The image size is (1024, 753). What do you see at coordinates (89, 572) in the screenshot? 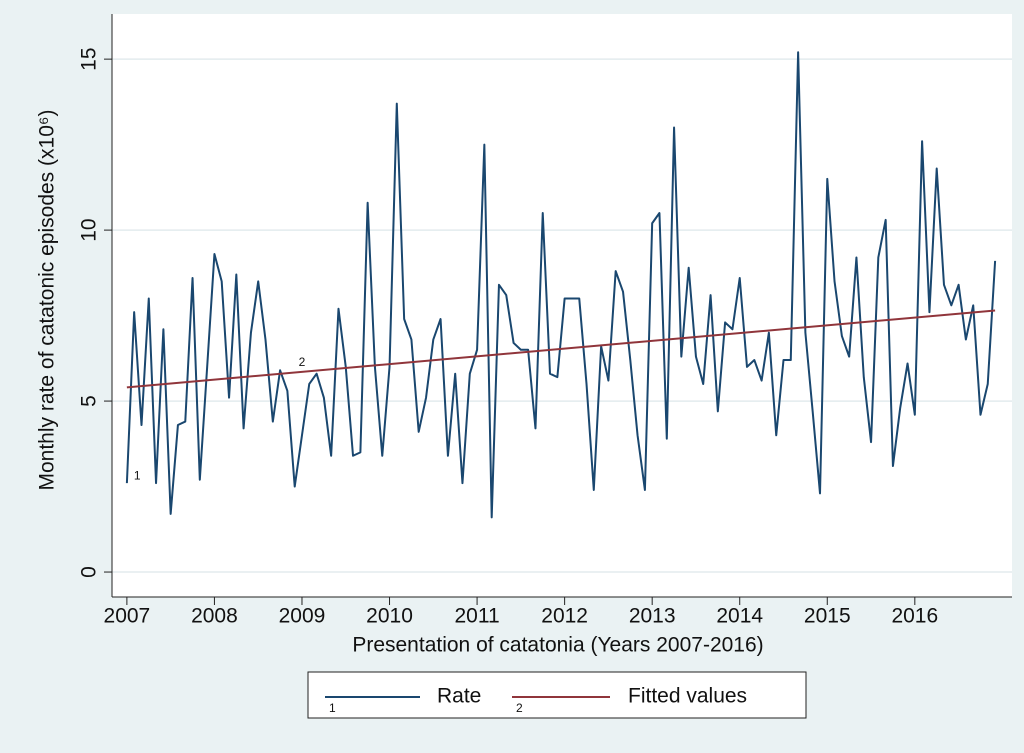
I see `y-tick-label: 0` at bounding box center [89, 572].